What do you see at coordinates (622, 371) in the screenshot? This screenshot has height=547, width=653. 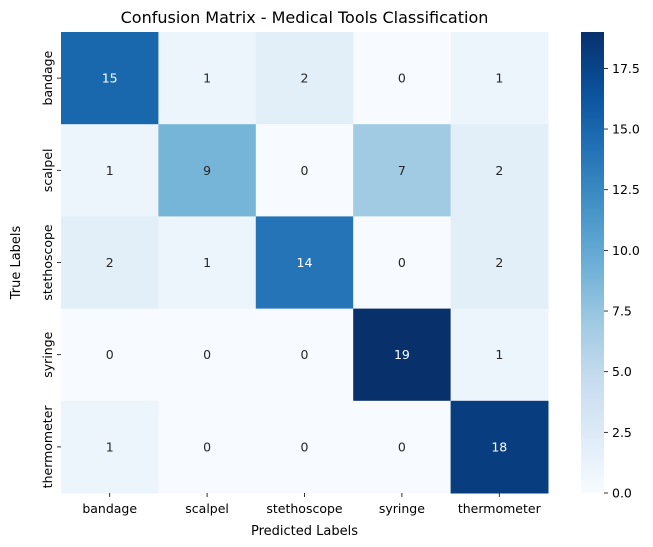 I see `colorbar-tick-label: 5.0` at bounding box center [622, 371].